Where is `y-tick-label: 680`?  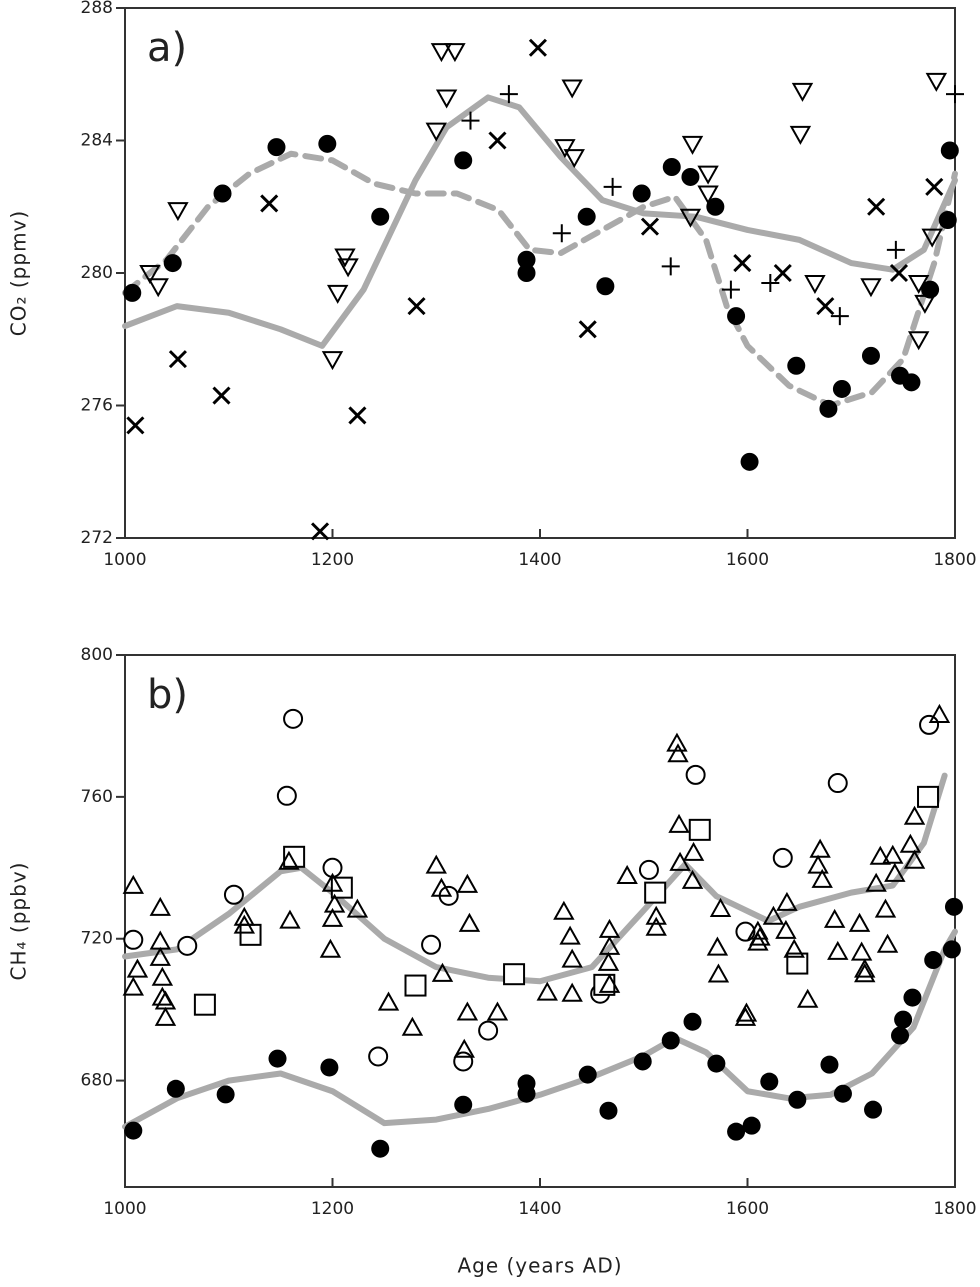 y-tick-label: 680 is located at coordinates (97, 1081).